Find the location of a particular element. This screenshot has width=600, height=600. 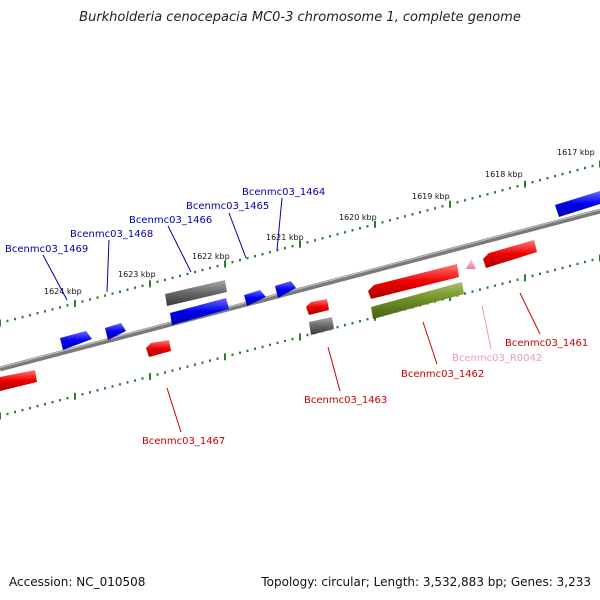

gene-label-1465: Bcenmc03_1465 is located at coordinates (227, 206).